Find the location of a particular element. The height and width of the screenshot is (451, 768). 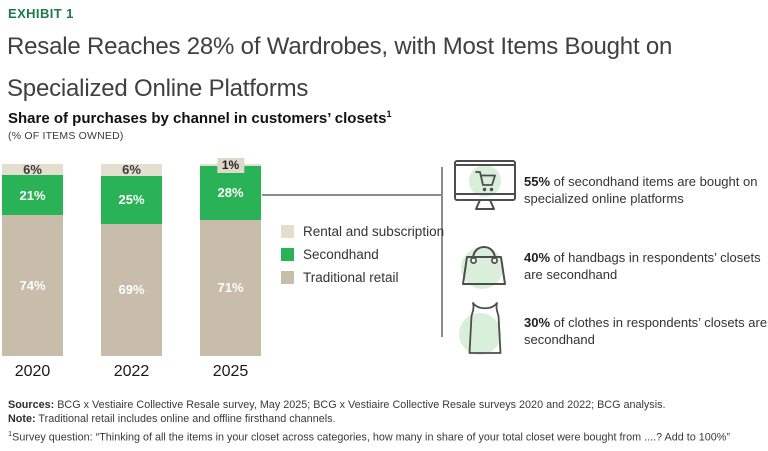

bar-segment-2022-secondhand: 25% is located at coordinates (131, 199).